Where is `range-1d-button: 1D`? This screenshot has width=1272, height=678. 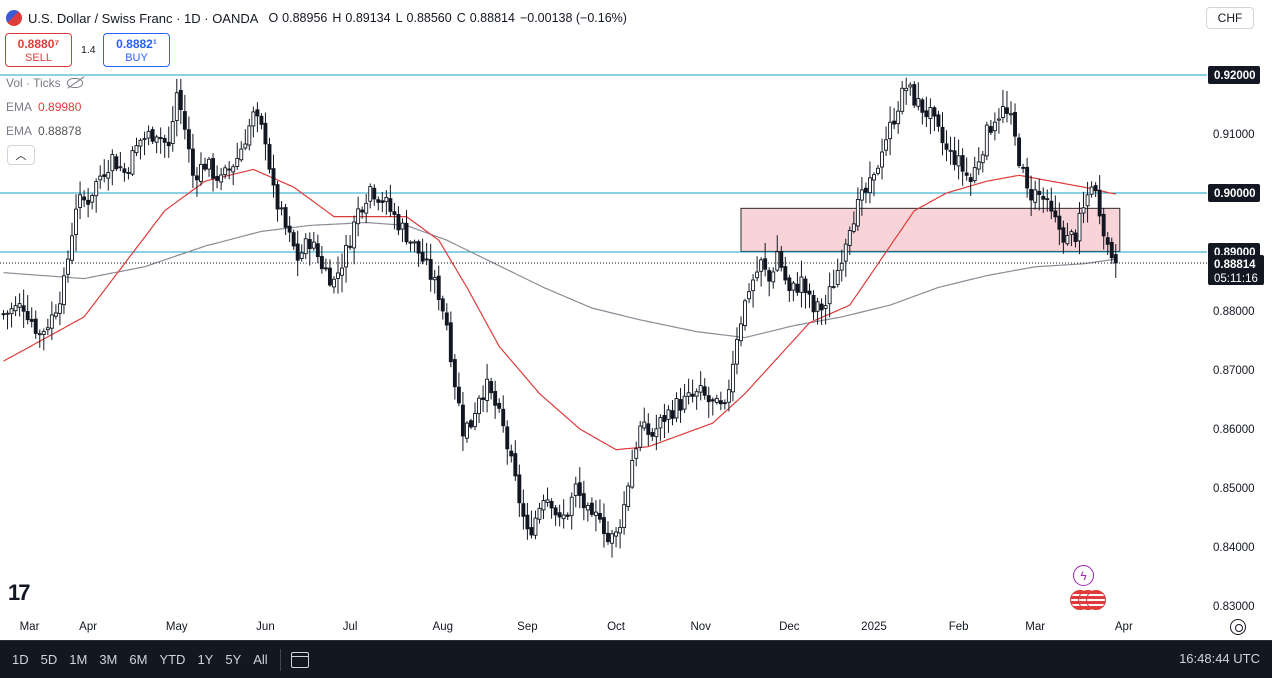 range-1d-button: 1D is located at coordinates (20, 659).